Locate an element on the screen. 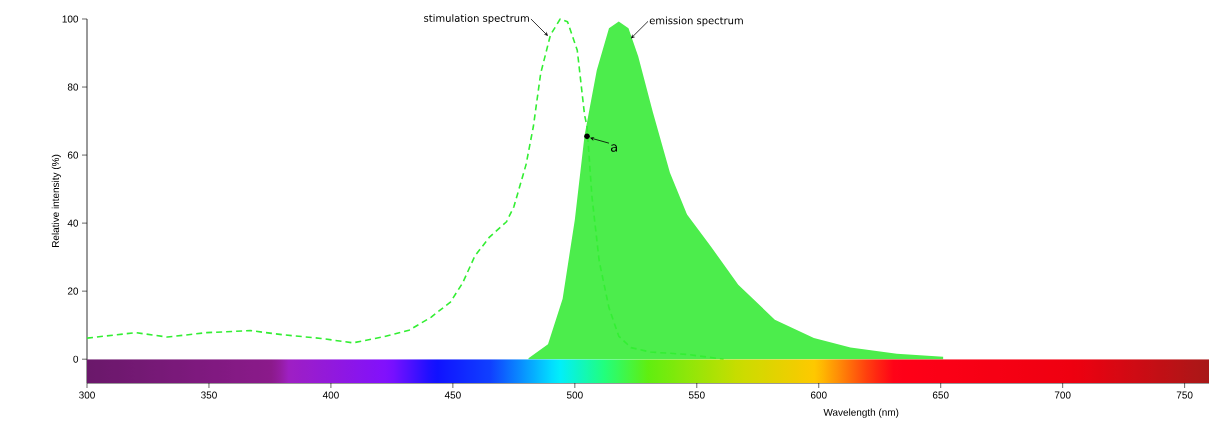 The height and width of the screenshot is (439, 1209). text: stimulation spectrum is located at coordinates (476, 19).